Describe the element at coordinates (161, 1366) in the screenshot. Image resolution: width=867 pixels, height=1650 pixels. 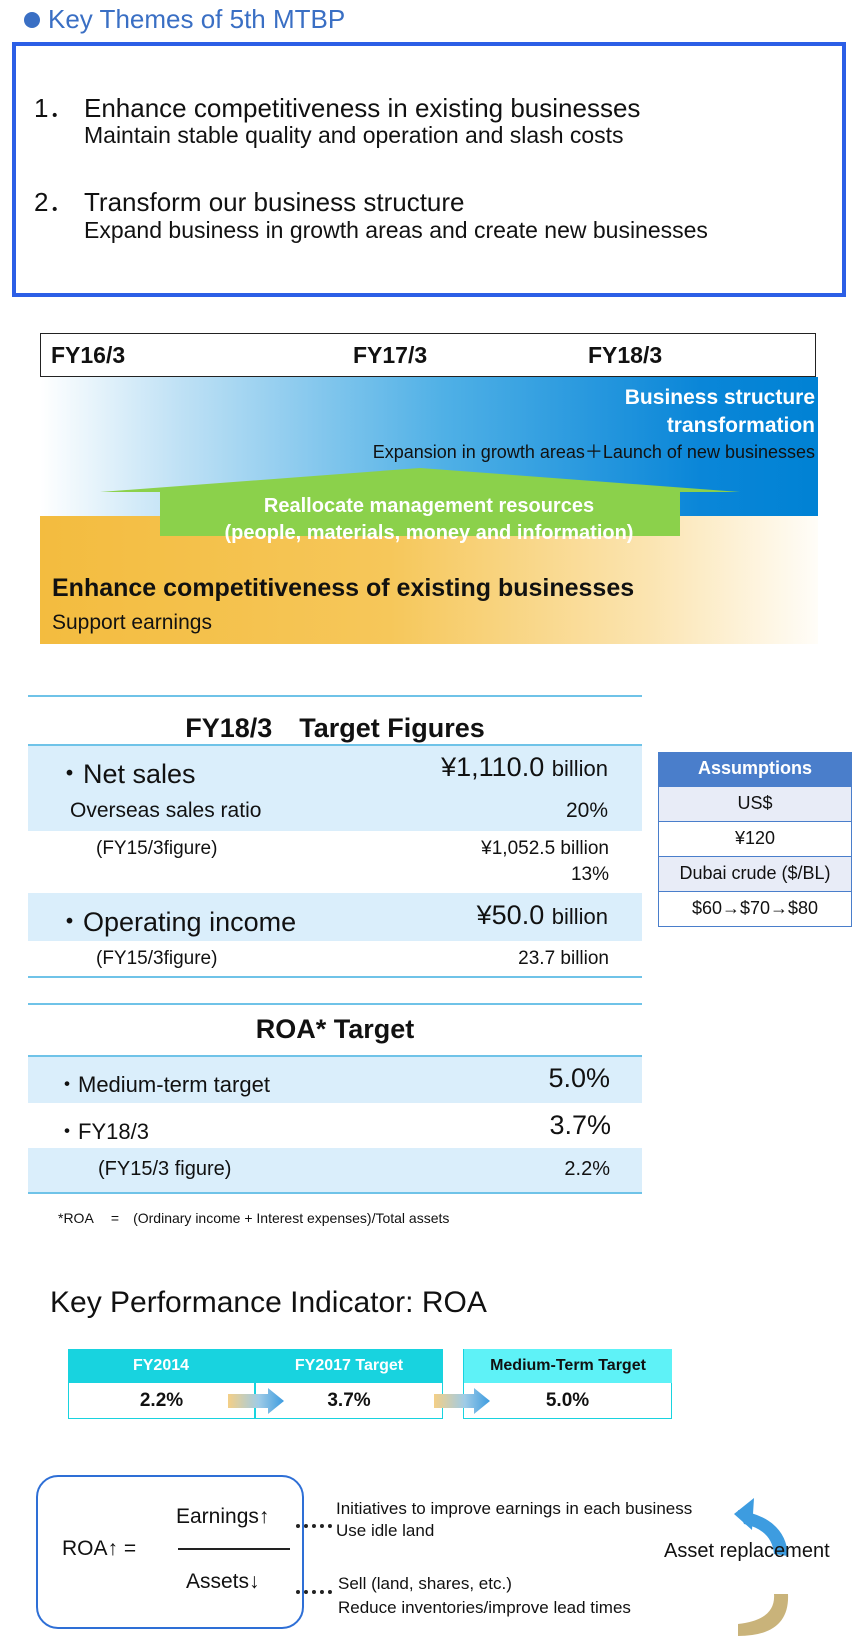
I see `kpi-header-fy2014: FY2014` at that location.